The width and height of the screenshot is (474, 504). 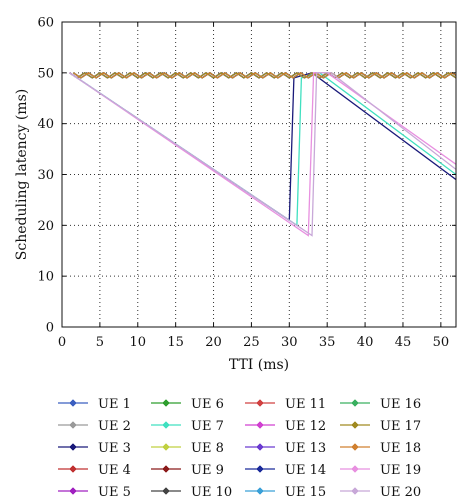 I want to click on legend-item: UE 16, so click(x=380, y=404).